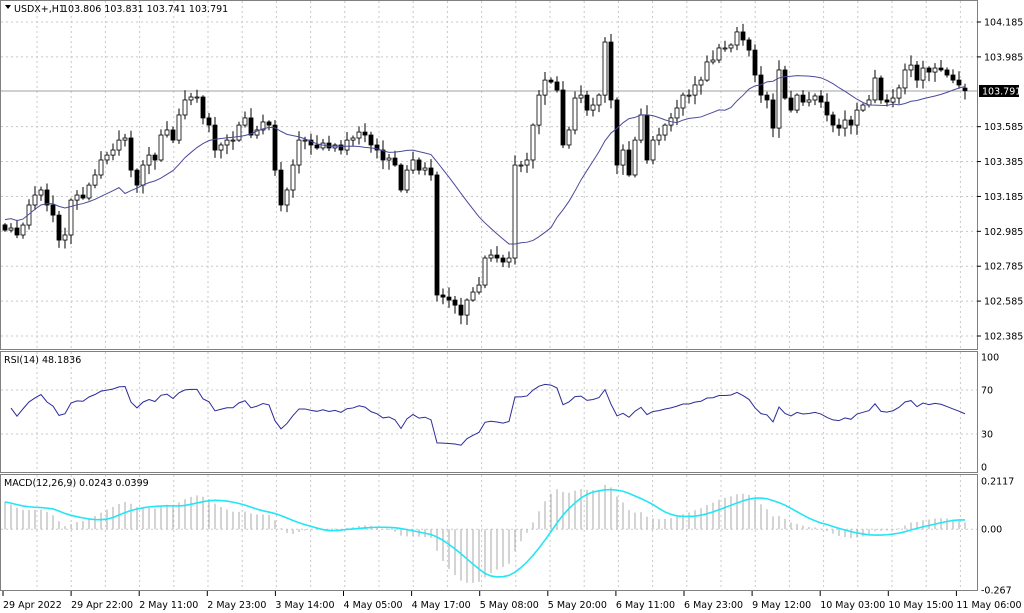 The width and height of the screenshot is (1024, 613). Describe the element at coordinates (991, 530) in the screenshot. I see `macd-axis-label: 0.00` at that location.